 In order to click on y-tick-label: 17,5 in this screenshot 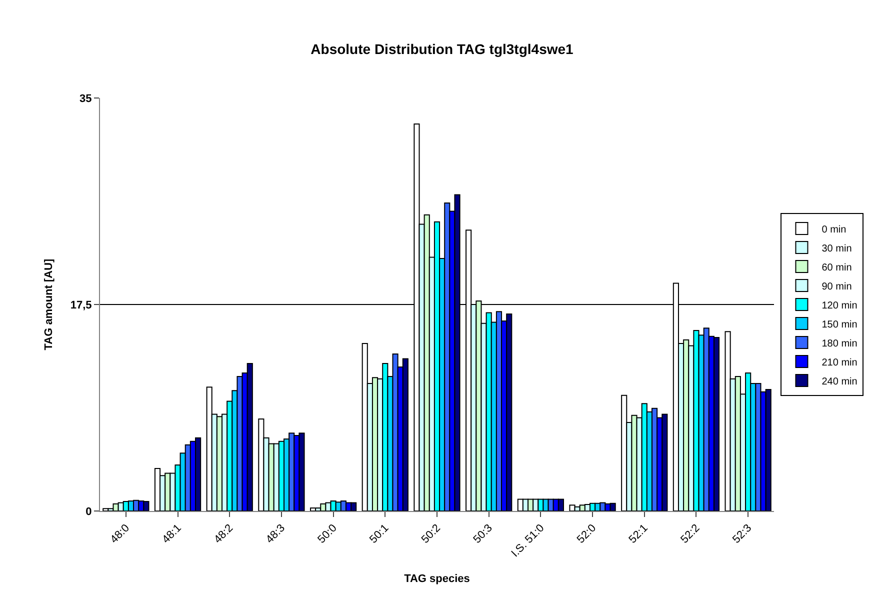, I will do `click(81, 305)`.